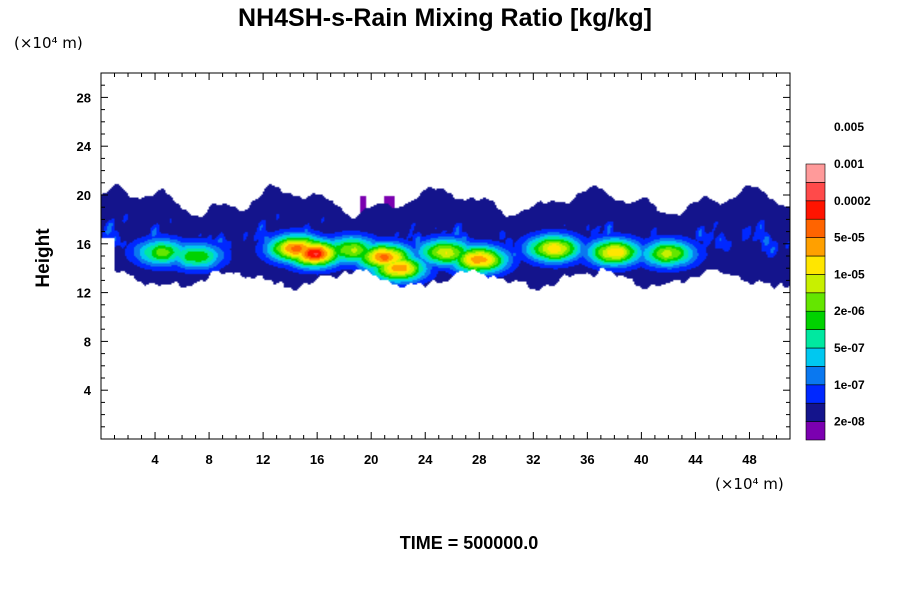 This screenshot has height=600, width=900. Describe the element at coordinates (88, 390) in the screenshot. I see `y-tick-label: 4` at that location.